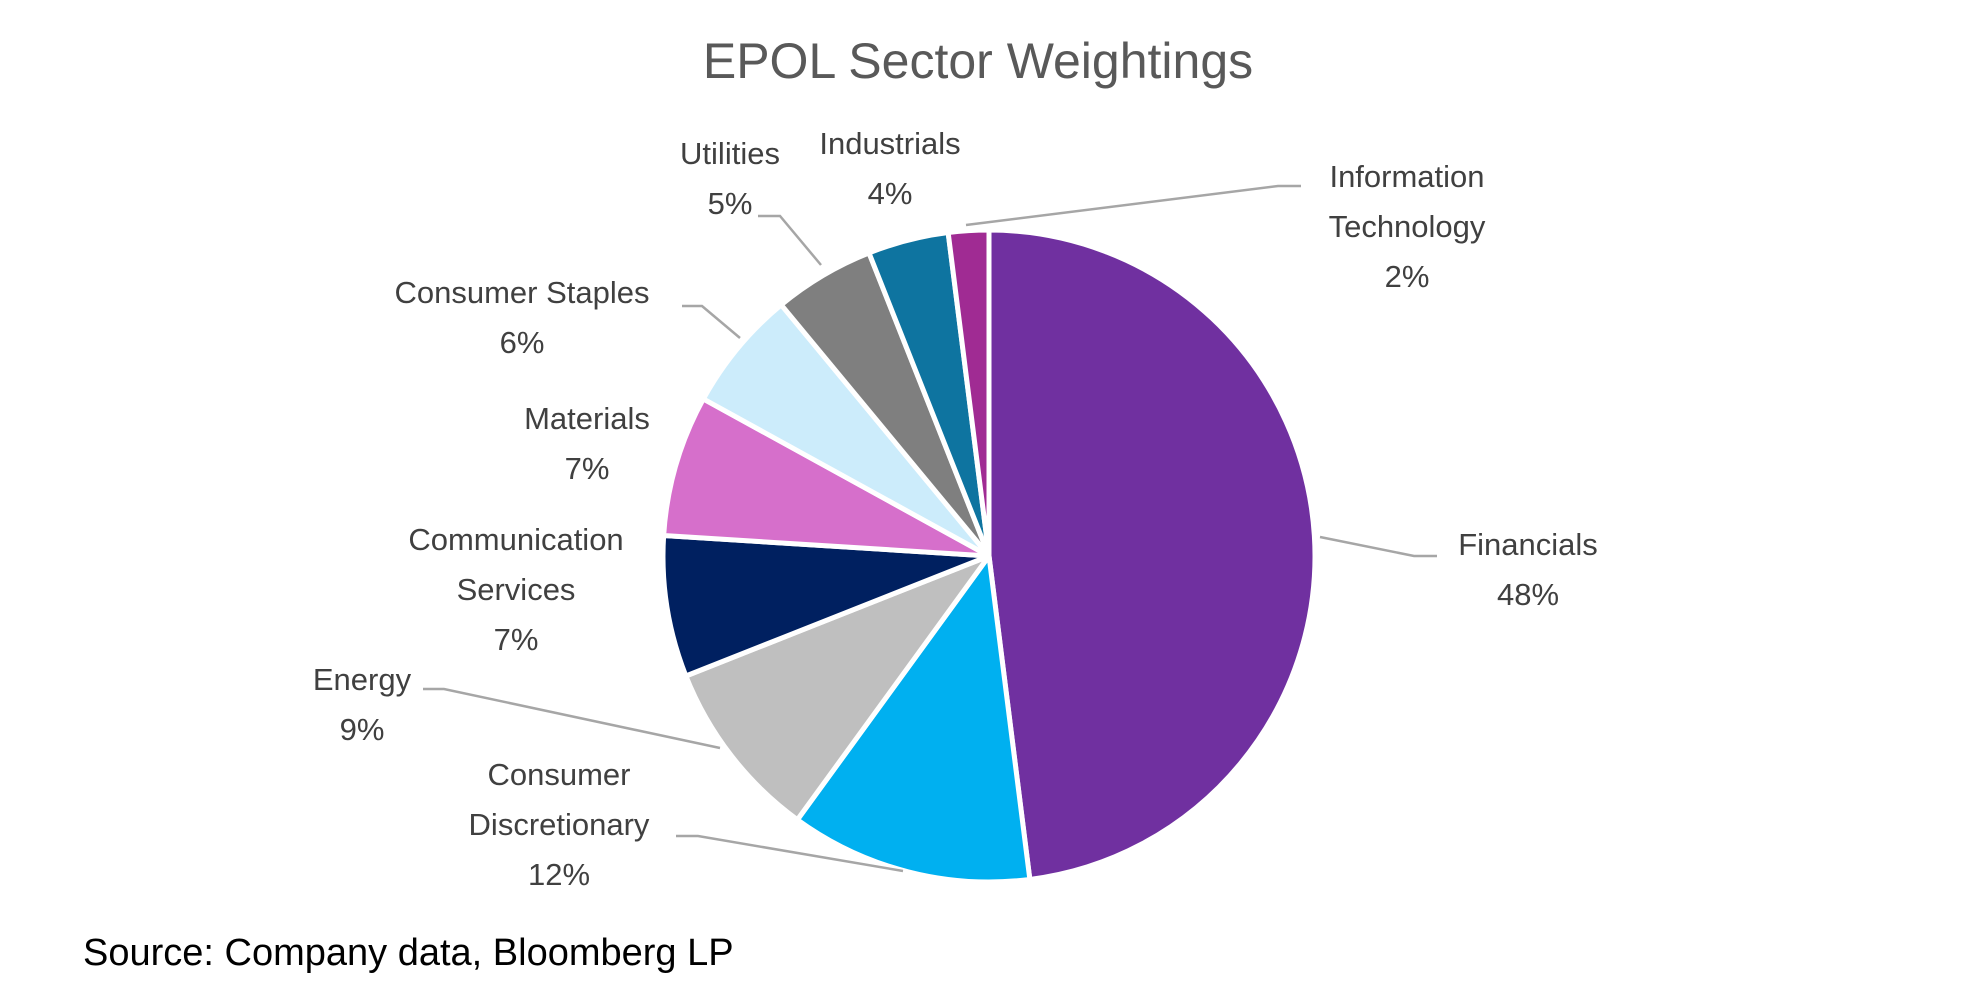  I want to click on data-label-name: Consumer Staples, so click(521, 292).